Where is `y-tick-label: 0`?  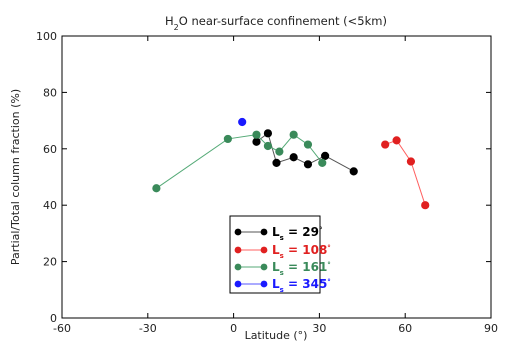 y-tick-label: 0 is located at coordinates (53, 318).